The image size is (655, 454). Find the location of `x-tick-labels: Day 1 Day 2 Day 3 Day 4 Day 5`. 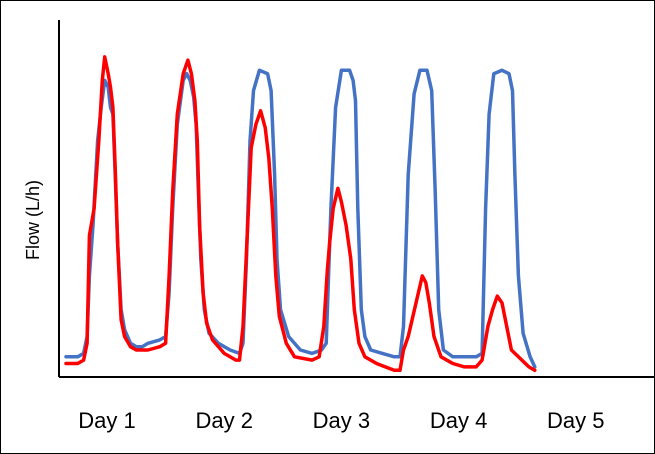

x-tick-labels: Day 1 Day 2 Day 3 Day 4 Day 5 is located at coordinates (341, 420).